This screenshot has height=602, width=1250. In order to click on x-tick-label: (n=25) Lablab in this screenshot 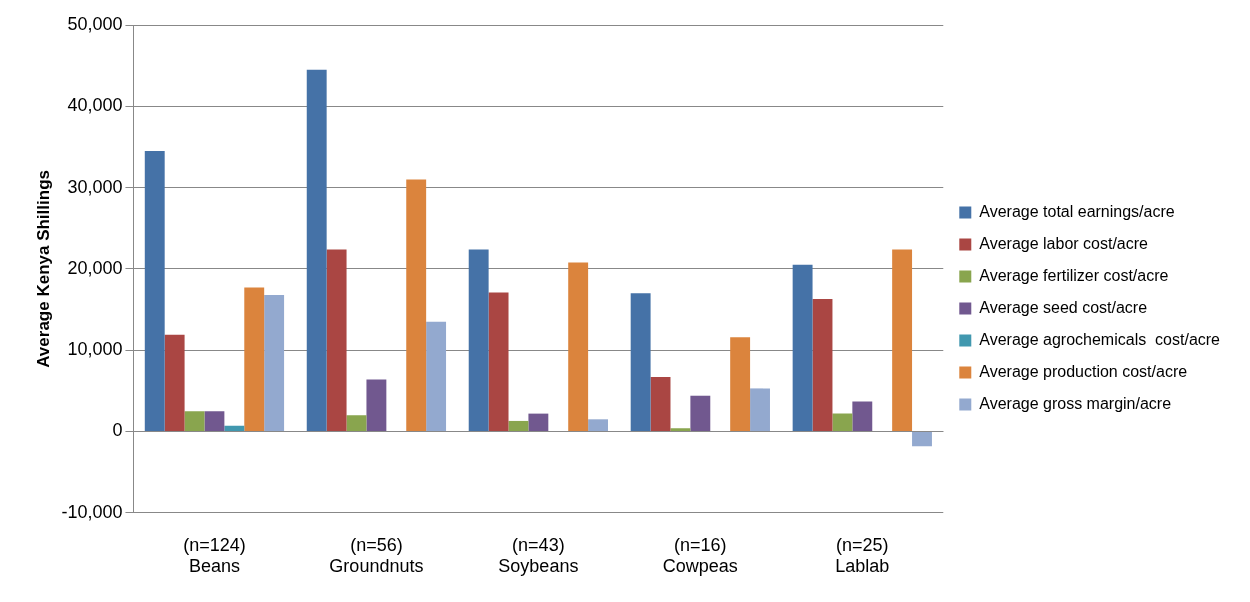, I will do `click(862, 555)`.